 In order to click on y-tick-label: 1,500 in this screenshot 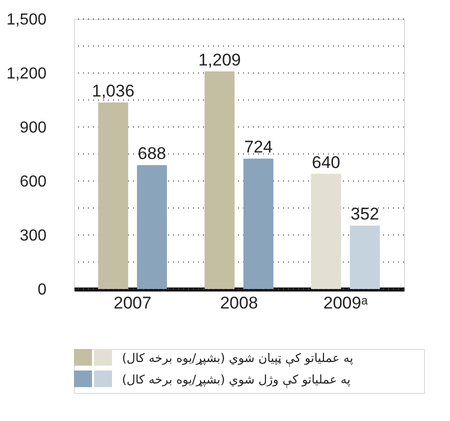, I will do `click(26, 20)`.